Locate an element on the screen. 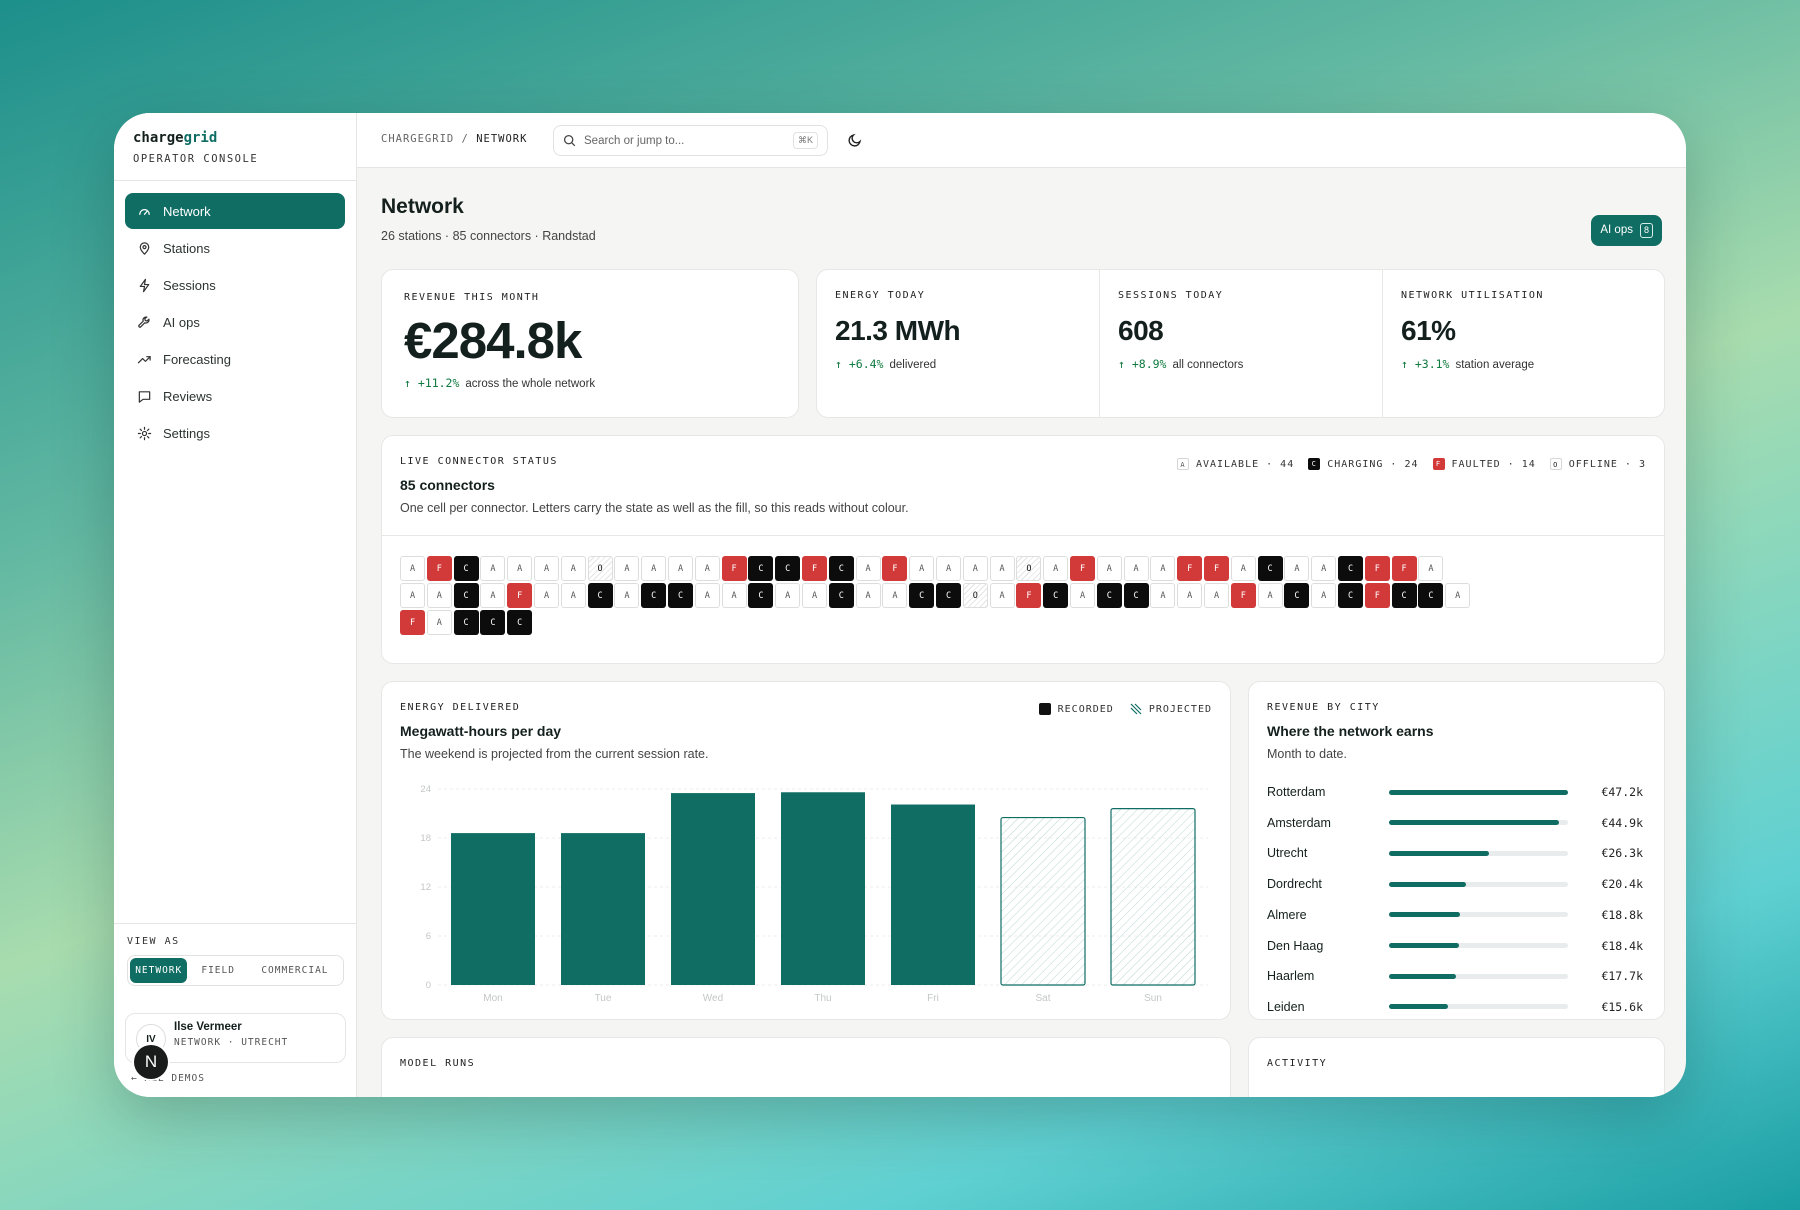 This screenshot has height=1210, width=1800. city-row: Amsterdam €44.9k is located at coordinates (1455, 823).